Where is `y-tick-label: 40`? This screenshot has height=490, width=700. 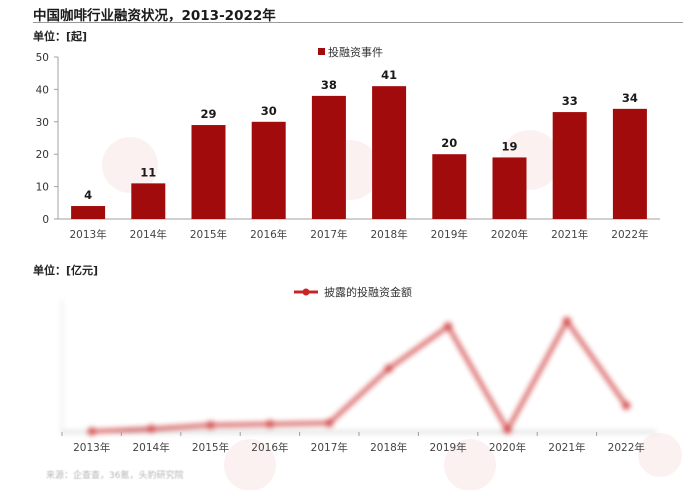
y-tick-label: 40 is located at coordinates (42, 90).